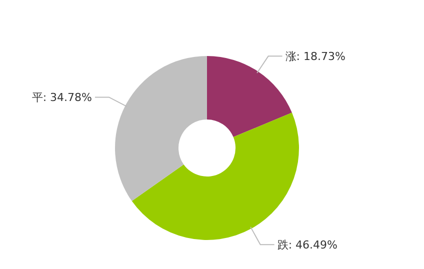 This screenshot has width=424, height=269. What do you see at coordinates (67, 97) in the screenshot?
I see `data-label: : 34.78%` at bounding box center [67, 97].